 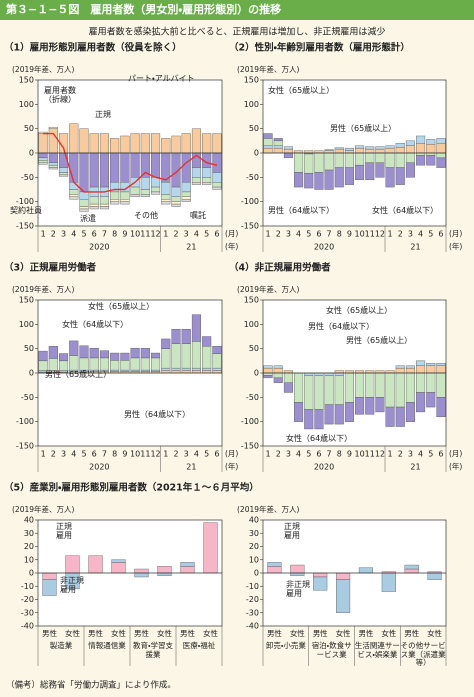 What do you see at coordinates (104, 454) in the screenshot?
I see `x-tick-label: 7` at bounding box center [104, 454].